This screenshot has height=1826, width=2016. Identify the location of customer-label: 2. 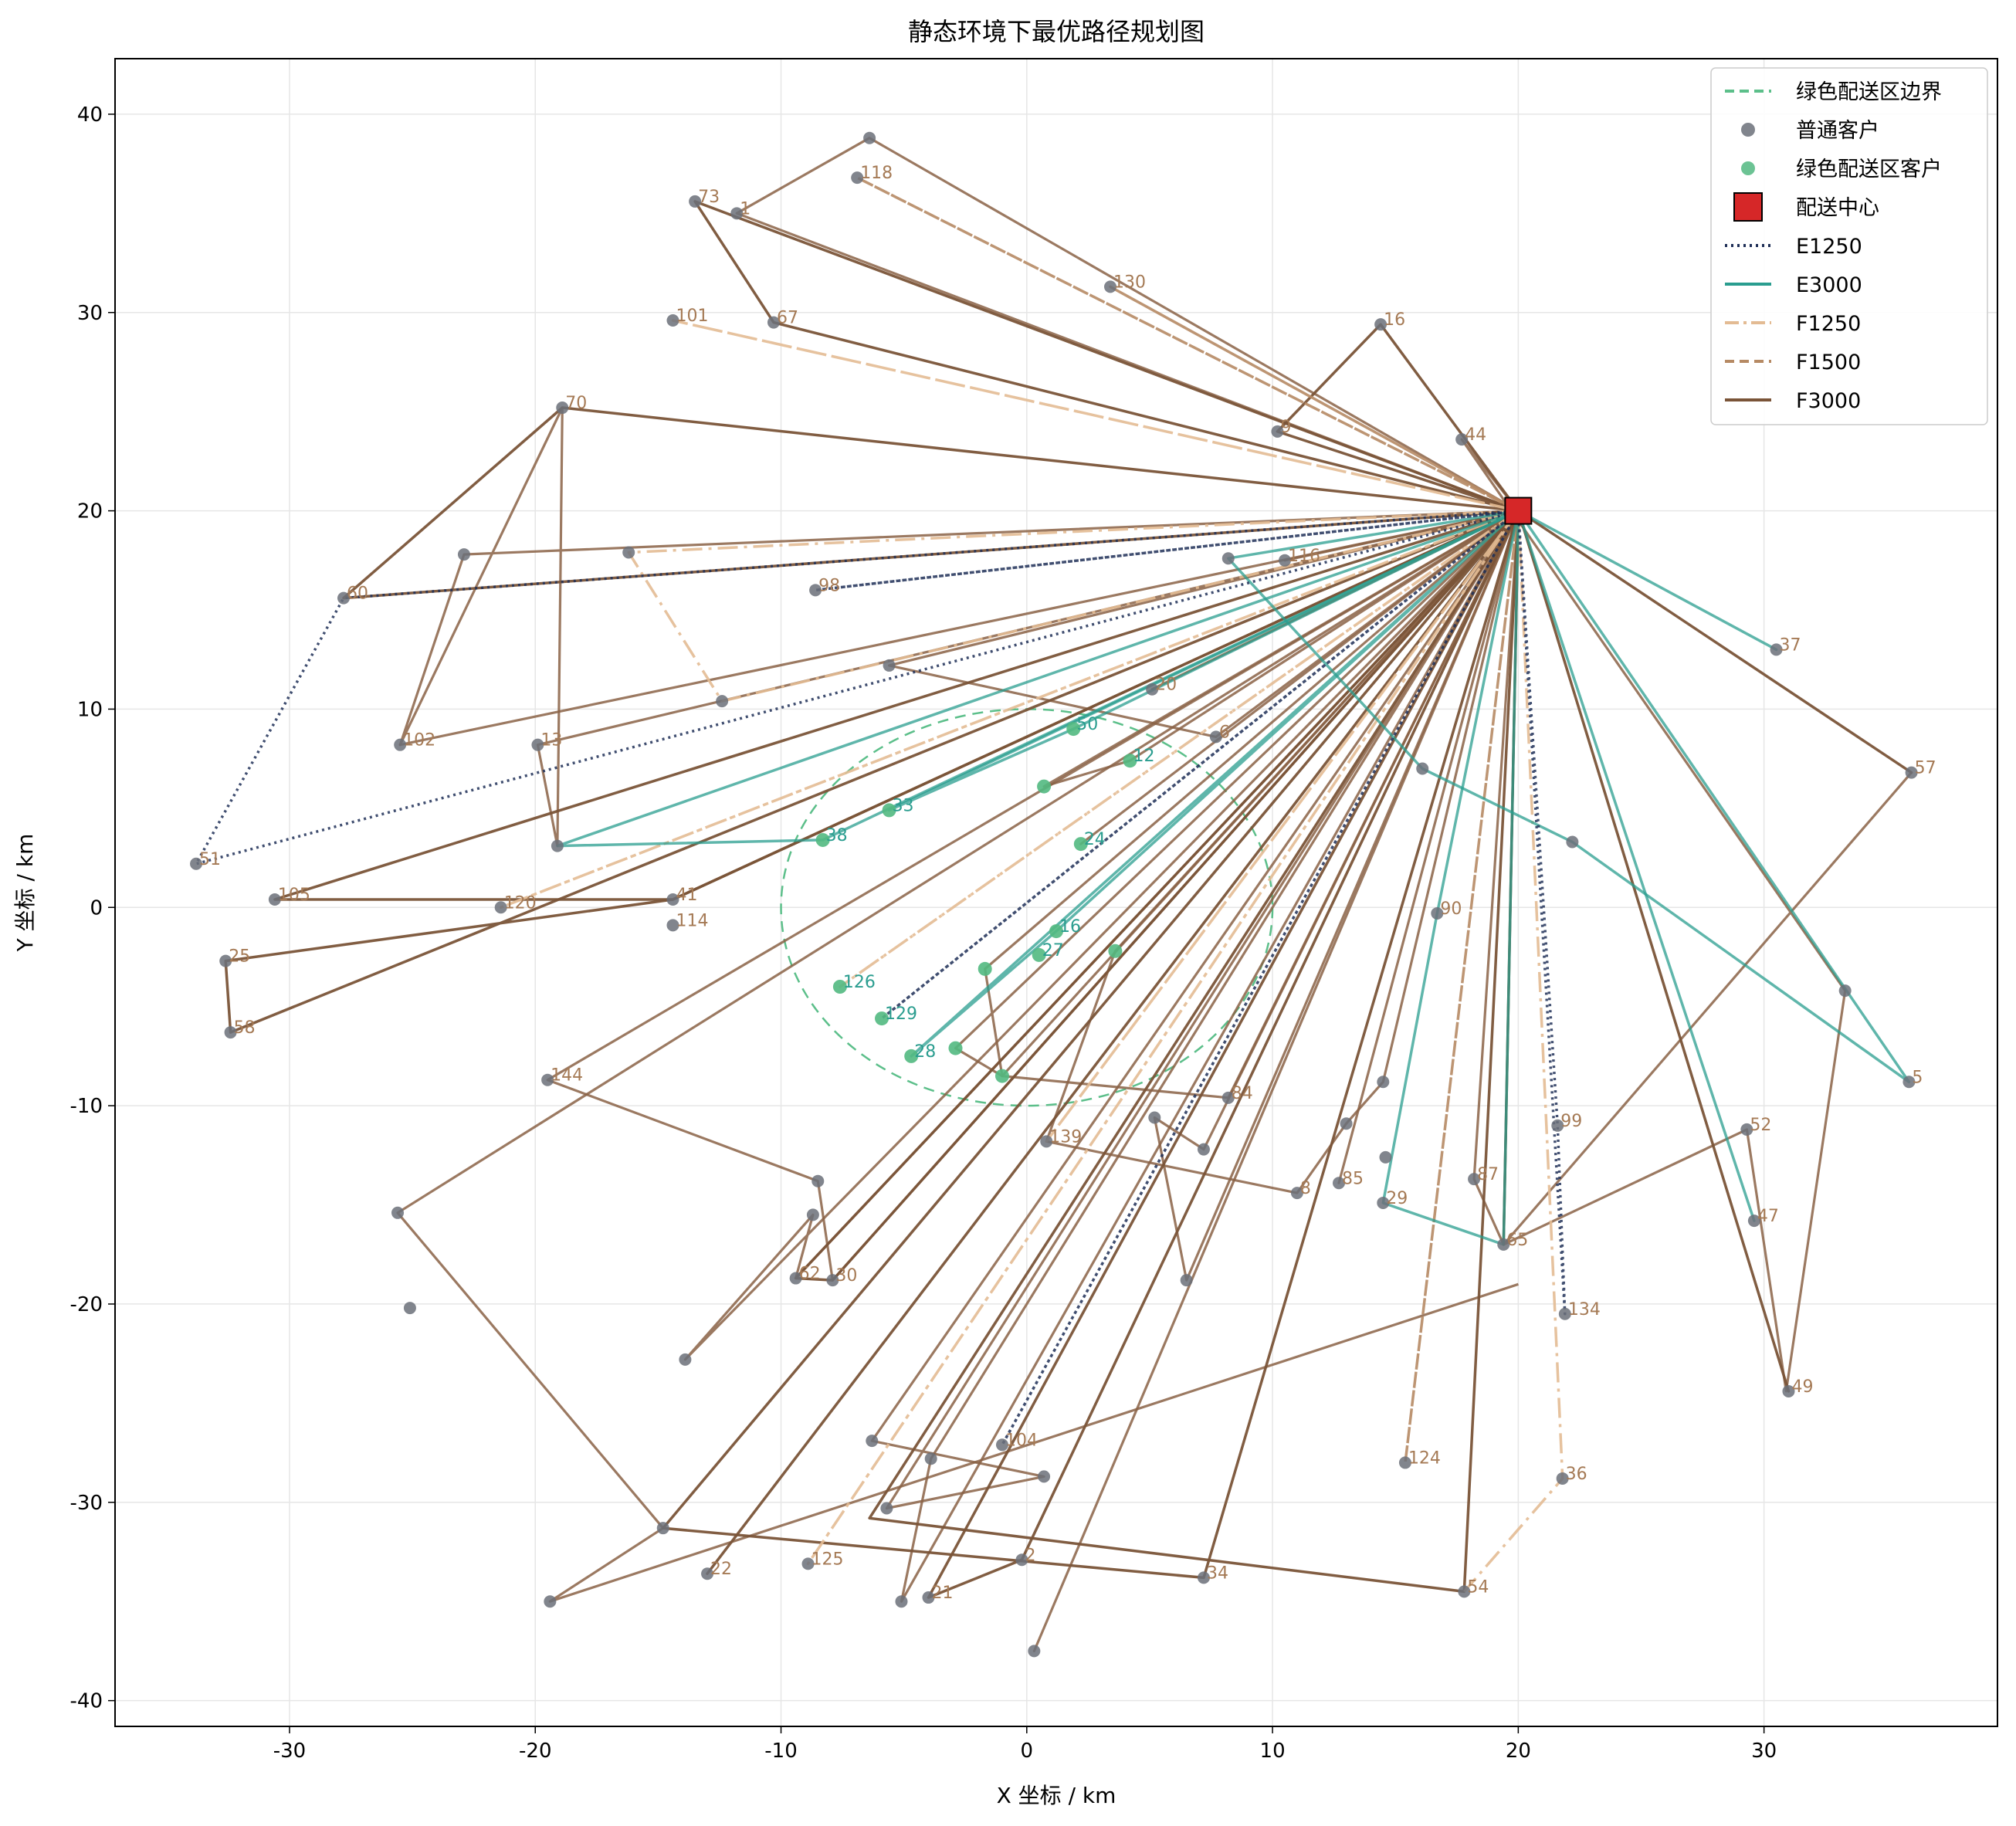
(1030, 1555).